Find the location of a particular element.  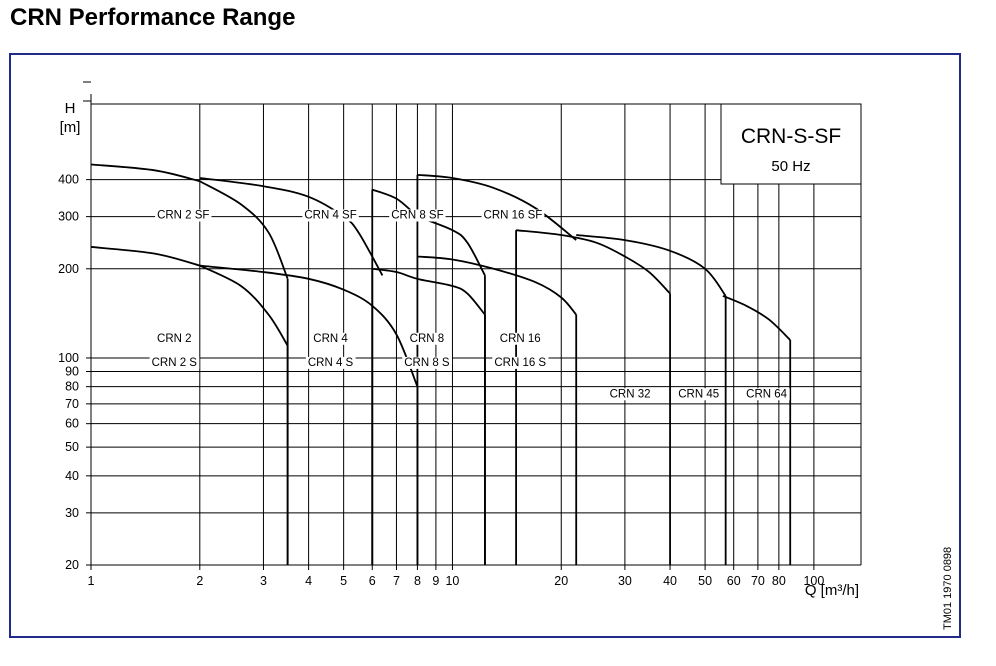

x-tick-label: 8 is located at coordinates (417, 581).